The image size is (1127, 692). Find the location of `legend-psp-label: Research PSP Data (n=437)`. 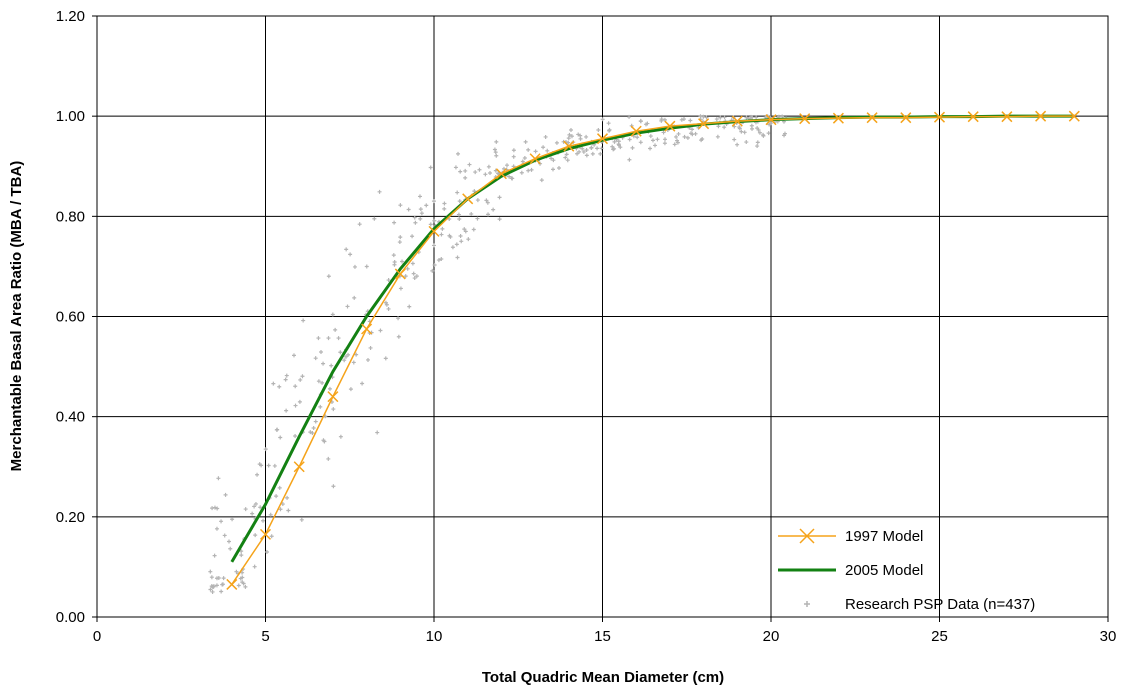

legend-psp-label: Research PSP Data (n=437) is located at coordinates (940, 604).